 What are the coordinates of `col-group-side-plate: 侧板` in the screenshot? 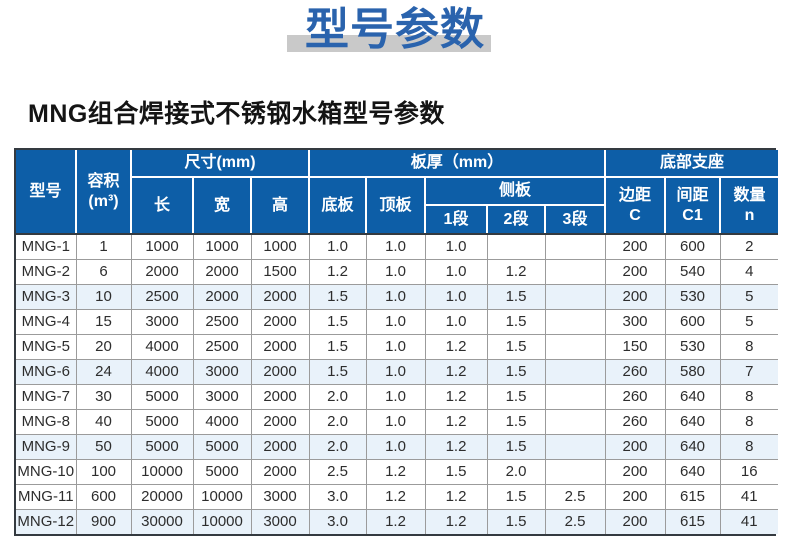 It's located at (515, 191).